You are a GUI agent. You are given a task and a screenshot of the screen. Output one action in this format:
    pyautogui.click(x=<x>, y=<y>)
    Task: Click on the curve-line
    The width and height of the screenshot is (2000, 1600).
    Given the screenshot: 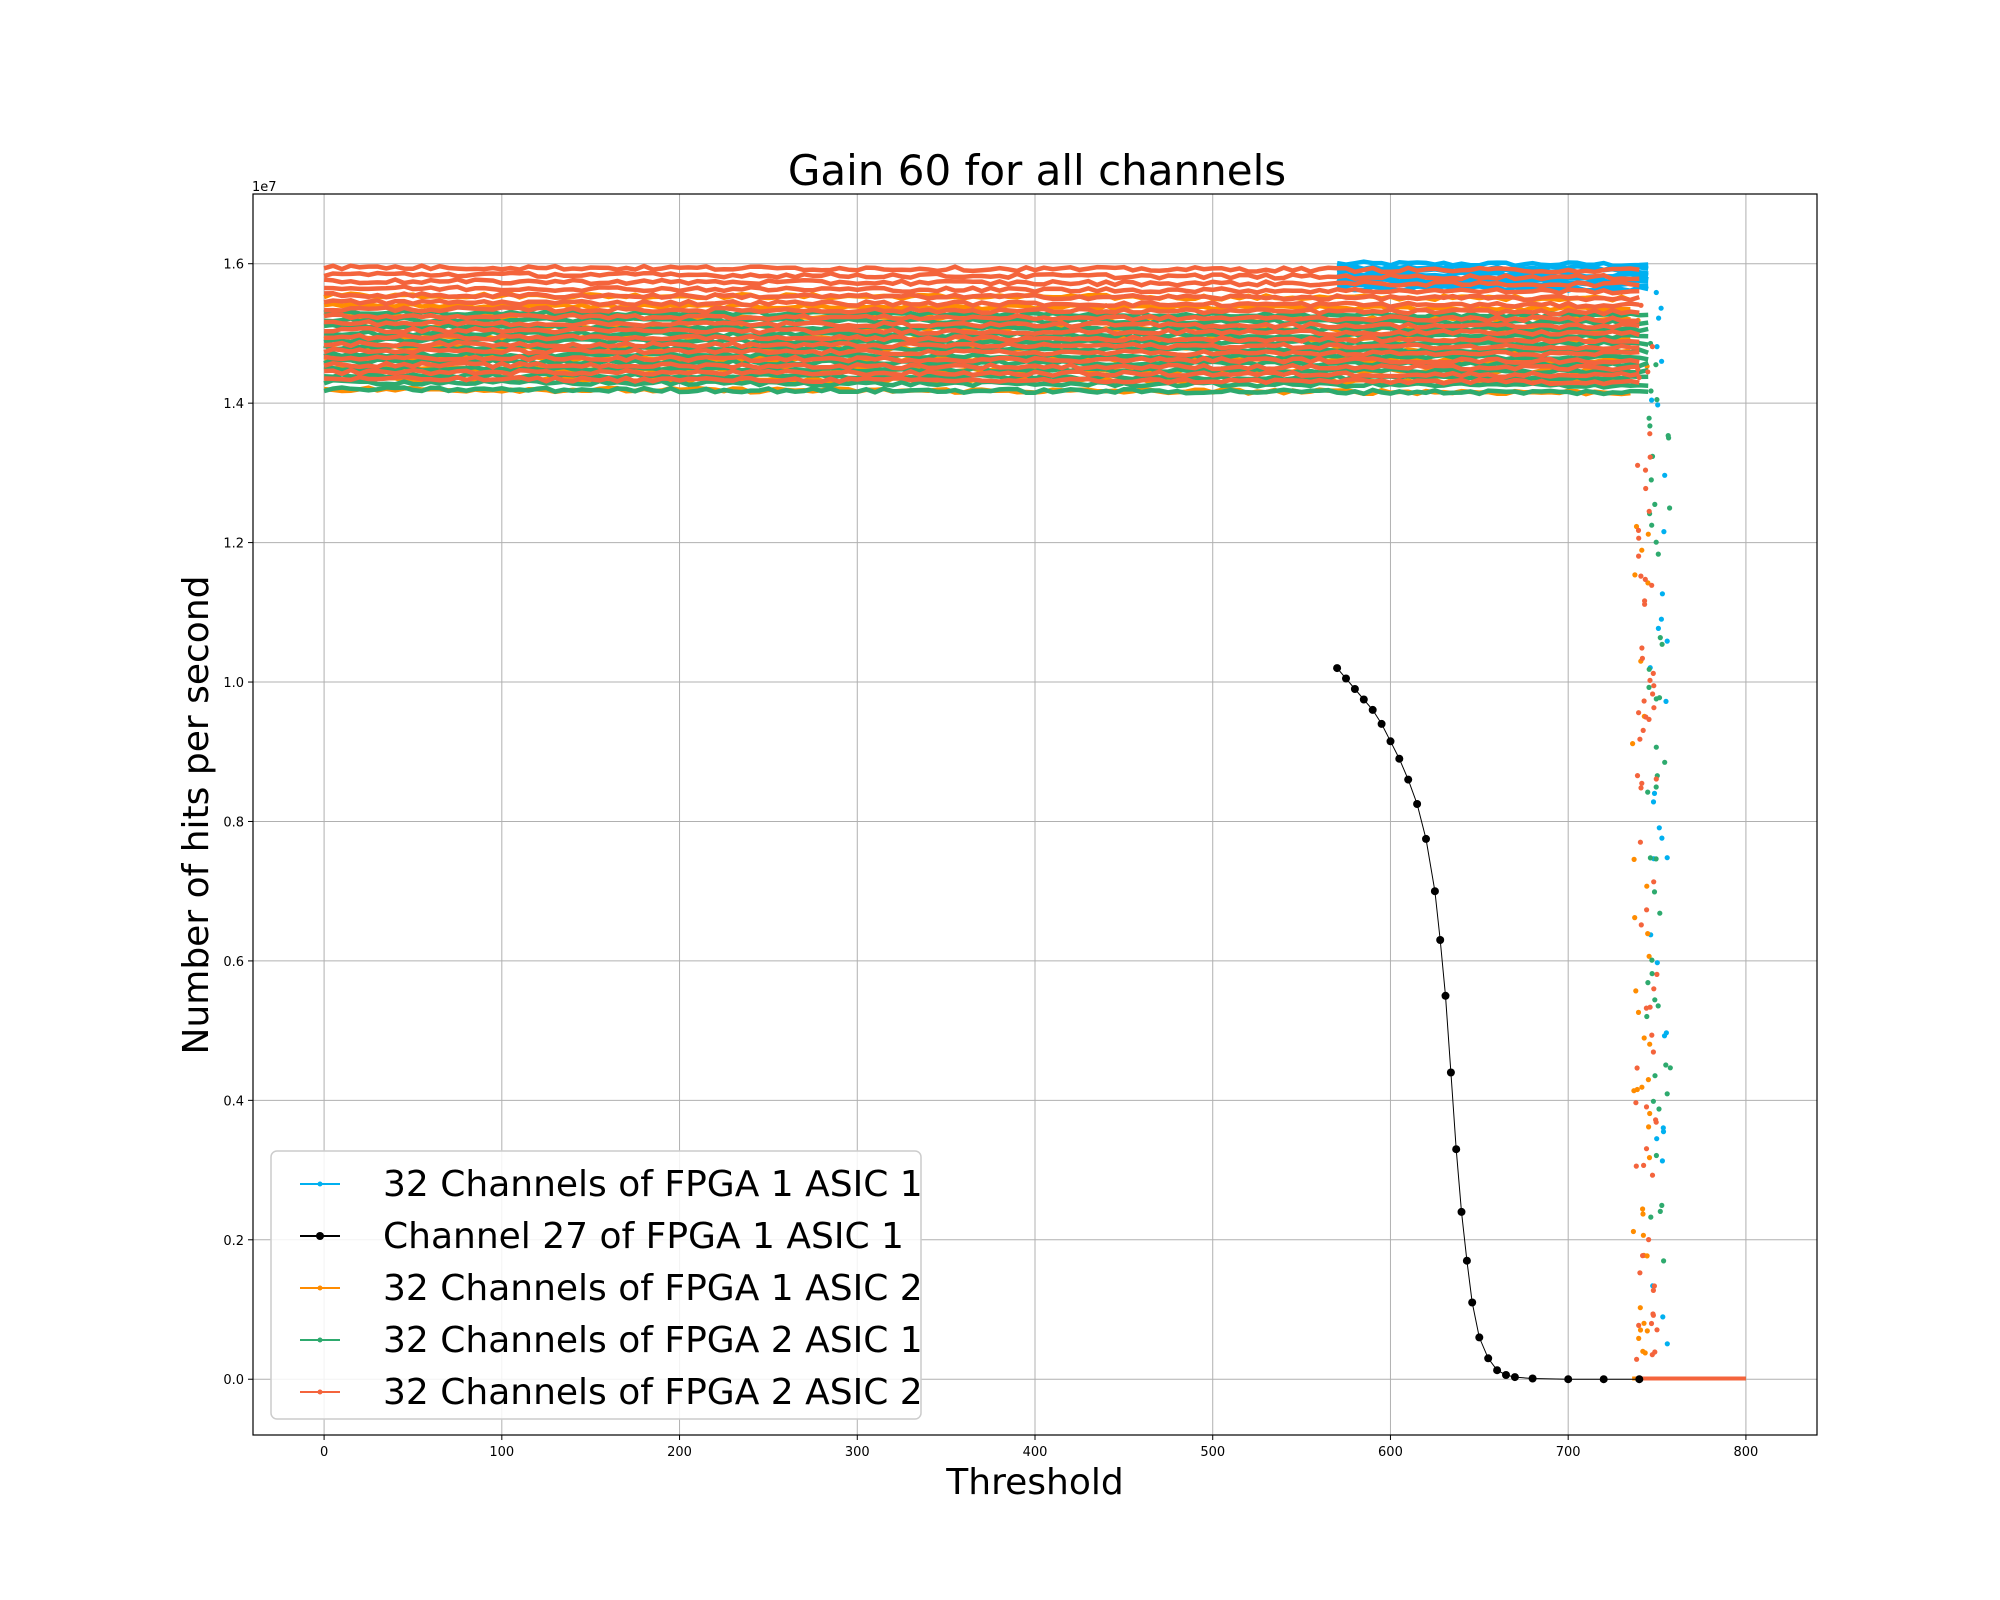 What is the action you would take?
    pyautogui.click(x=1488, y=1023)
    